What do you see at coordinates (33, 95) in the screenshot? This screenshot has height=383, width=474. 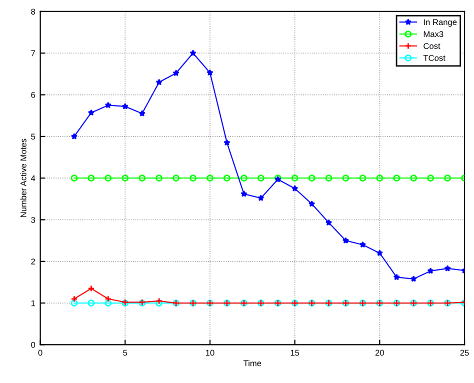 I see `y-tick-label: 6` at bounding box center [33, 95].